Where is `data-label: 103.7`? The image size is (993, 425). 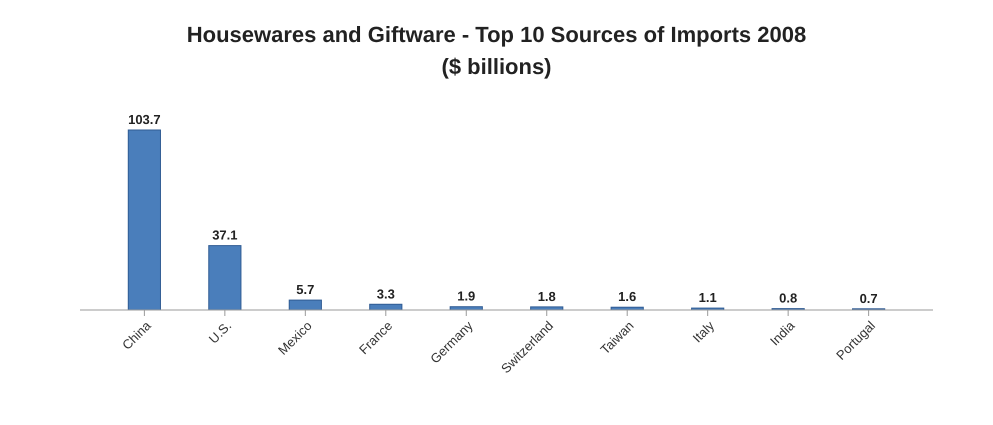 data-label: 103.7 is located at coordinates (144, 119).